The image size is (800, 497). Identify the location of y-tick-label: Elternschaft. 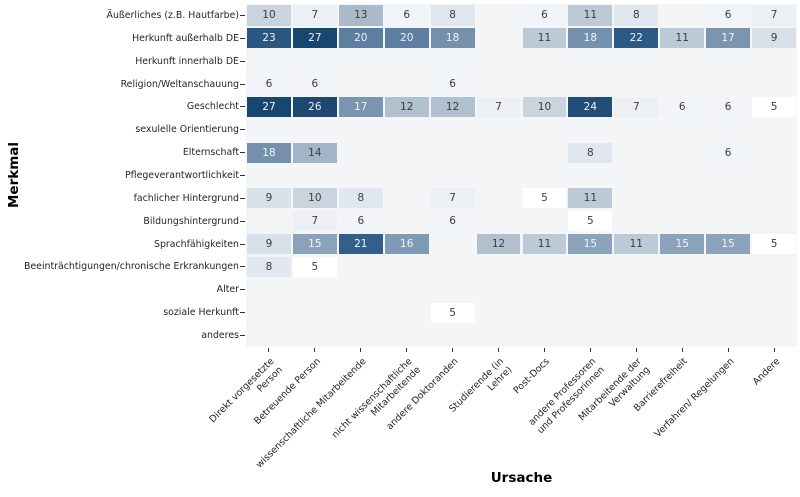
(210, 153).